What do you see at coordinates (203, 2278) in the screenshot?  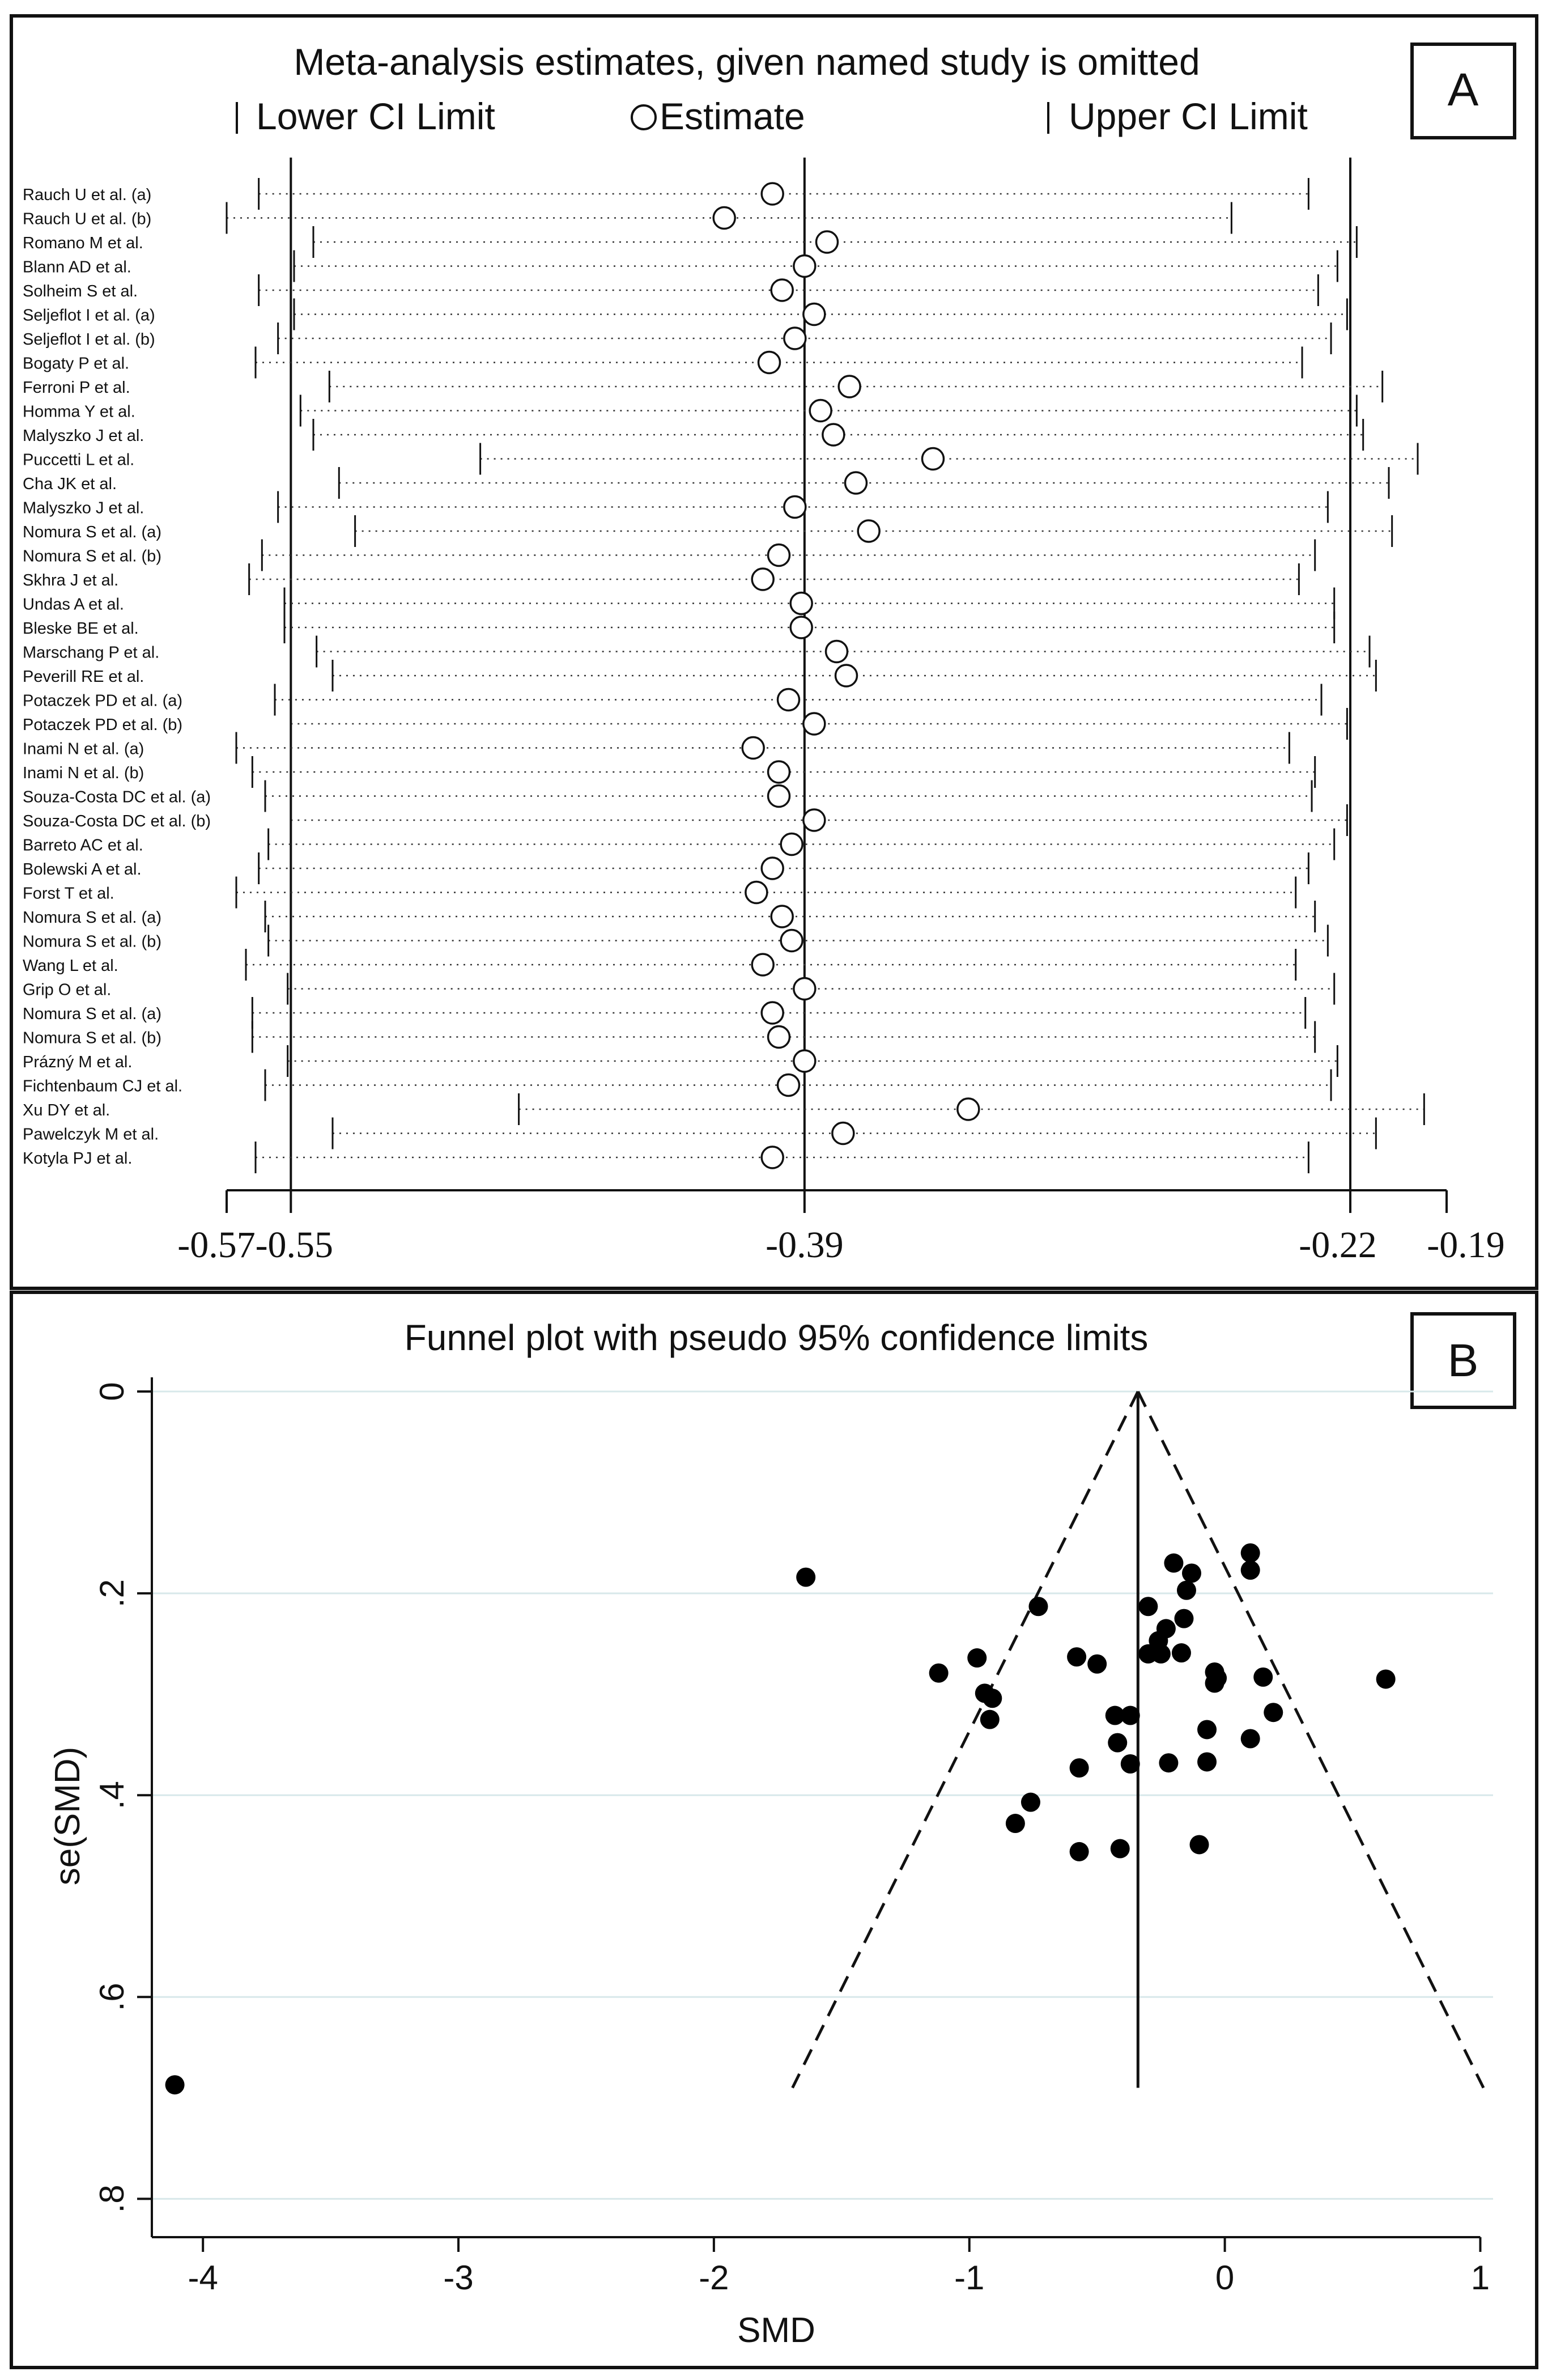 I see `x-tick-label: -4` at bounding box center [203, 2278].